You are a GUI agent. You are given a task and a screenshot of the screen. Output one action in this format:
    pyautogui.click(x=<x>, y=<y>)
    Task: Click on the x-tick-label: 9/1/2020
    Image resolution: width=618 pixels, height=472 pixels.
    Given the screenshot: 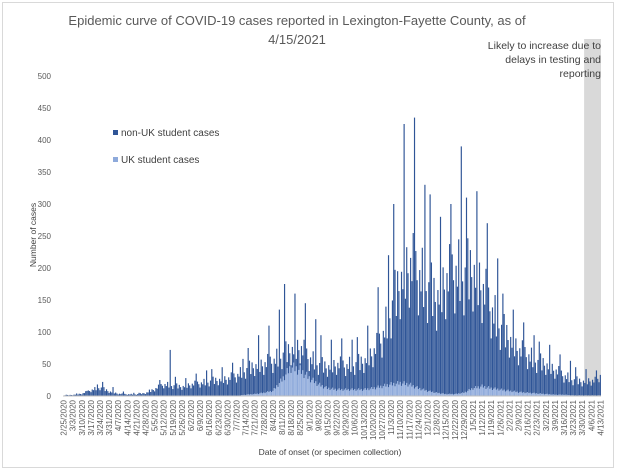 What is the action you would take?
    pyautogui.click(x=309, y=415)
    